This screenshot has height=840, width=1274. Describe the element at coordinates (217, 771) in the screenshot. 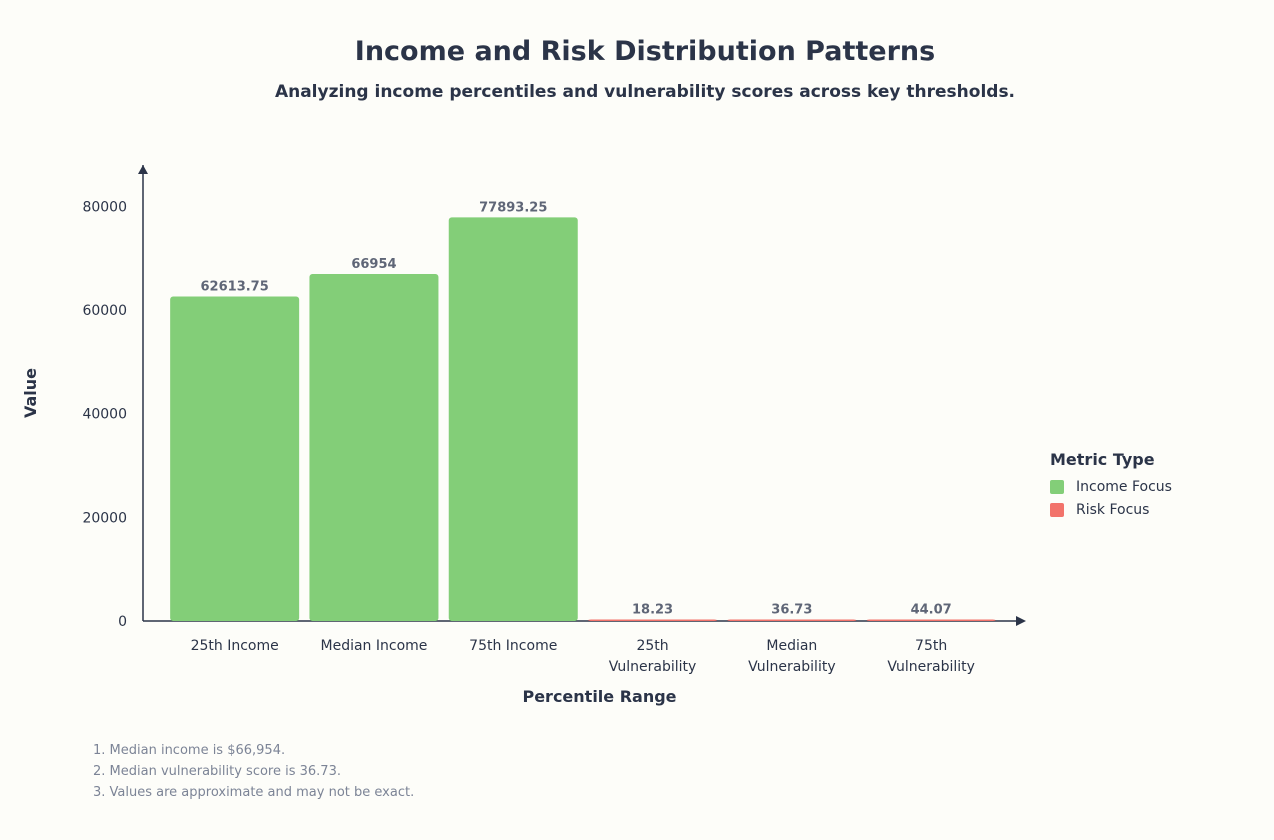

I see `footnote-2: 2. Median vulnerability score is 36.73.` at that location.